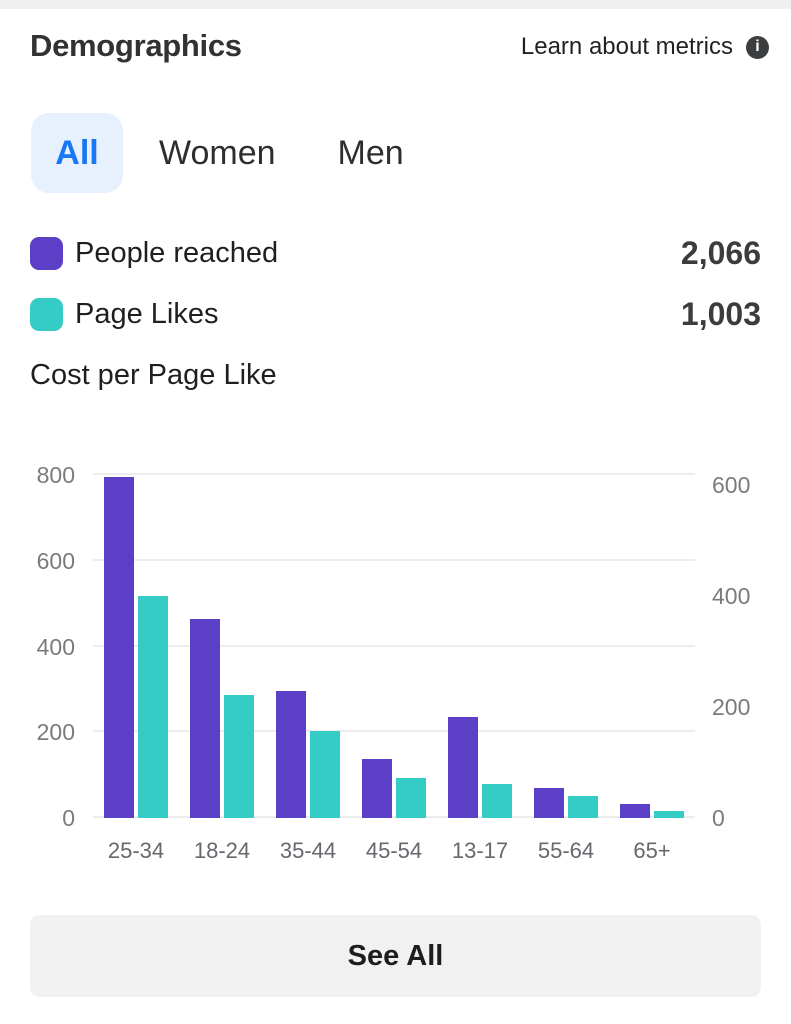 The width and height of the screenshot is (791, 1024). What do you see at coordinates (147, 313) in the screenshot?
I see `page-likes-label: Page Likes` at bounding box center [147, 313].